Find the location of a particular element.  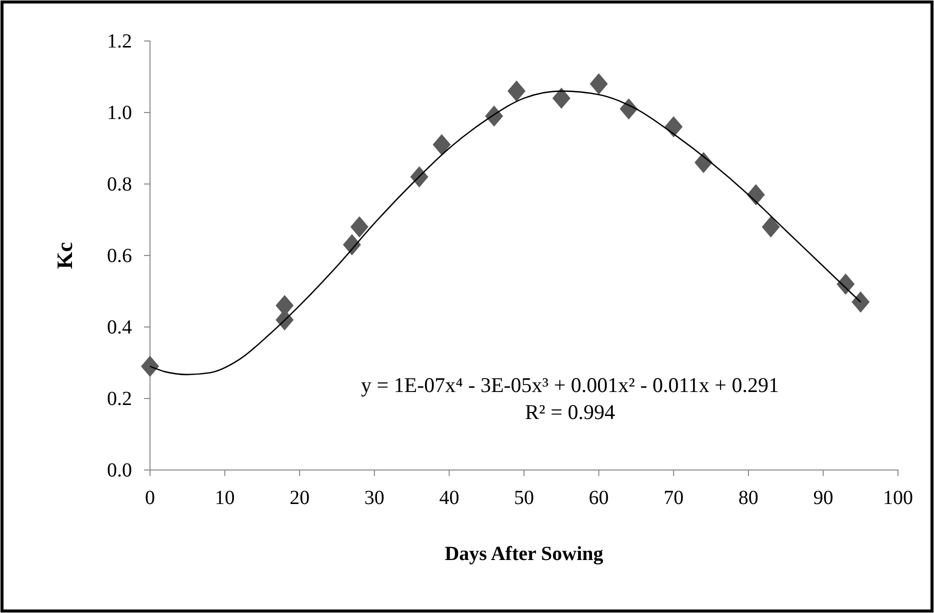

x-tick-label: 10 is located at coordinates (224, 498).